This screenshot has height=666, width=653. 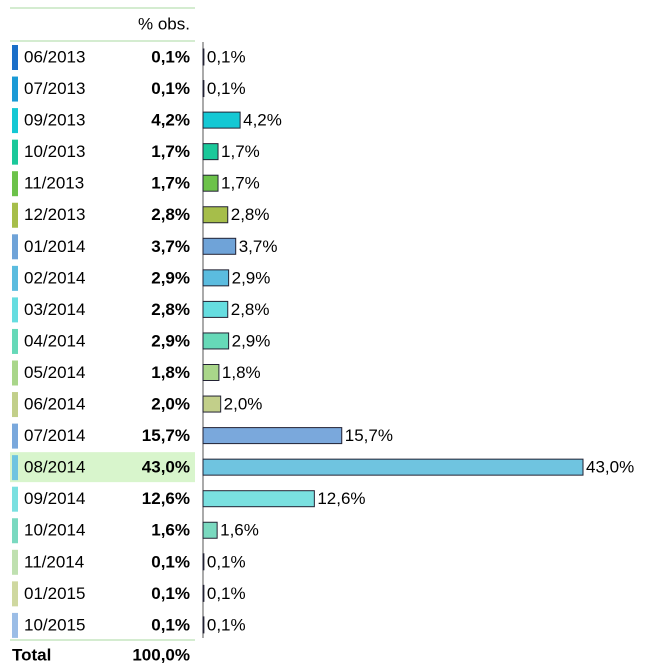 What do you see at coordinates (54, 56) in the screenshot?
I see `row-label: 06/2013` at bounding box center [54, 56].